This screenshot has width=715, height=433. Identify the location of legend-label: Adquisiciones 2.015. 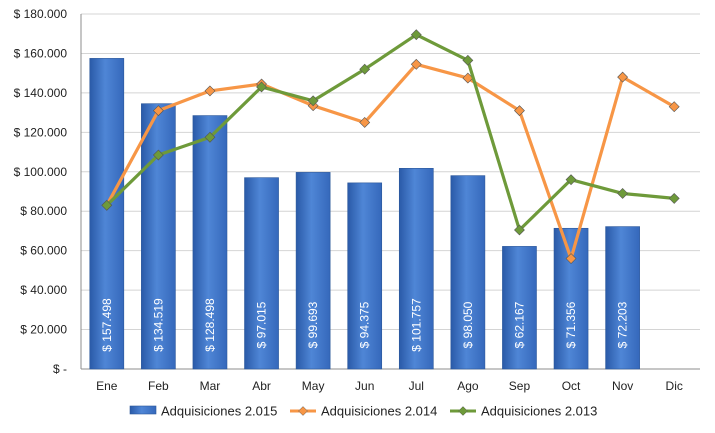
(219, 411).